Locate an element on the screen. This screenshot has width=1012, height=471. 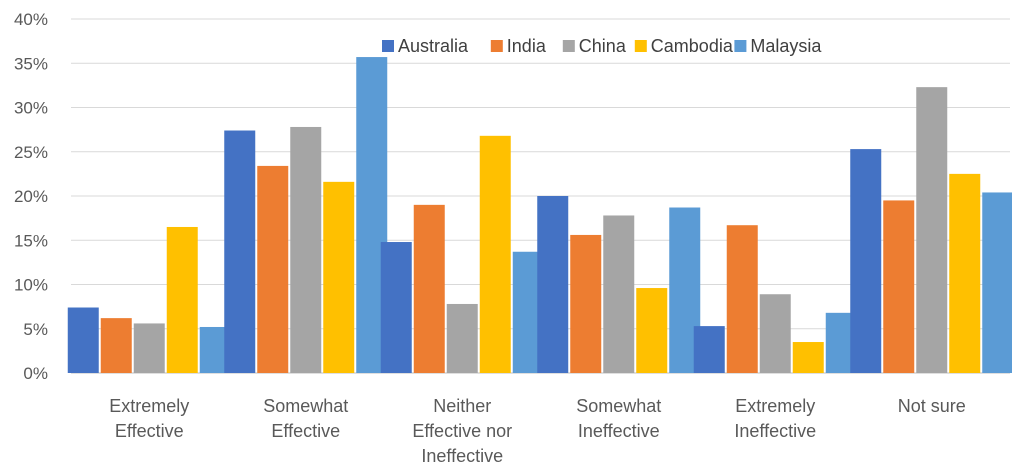
category-label-line: Not sure is located at coordinates (932, 406).